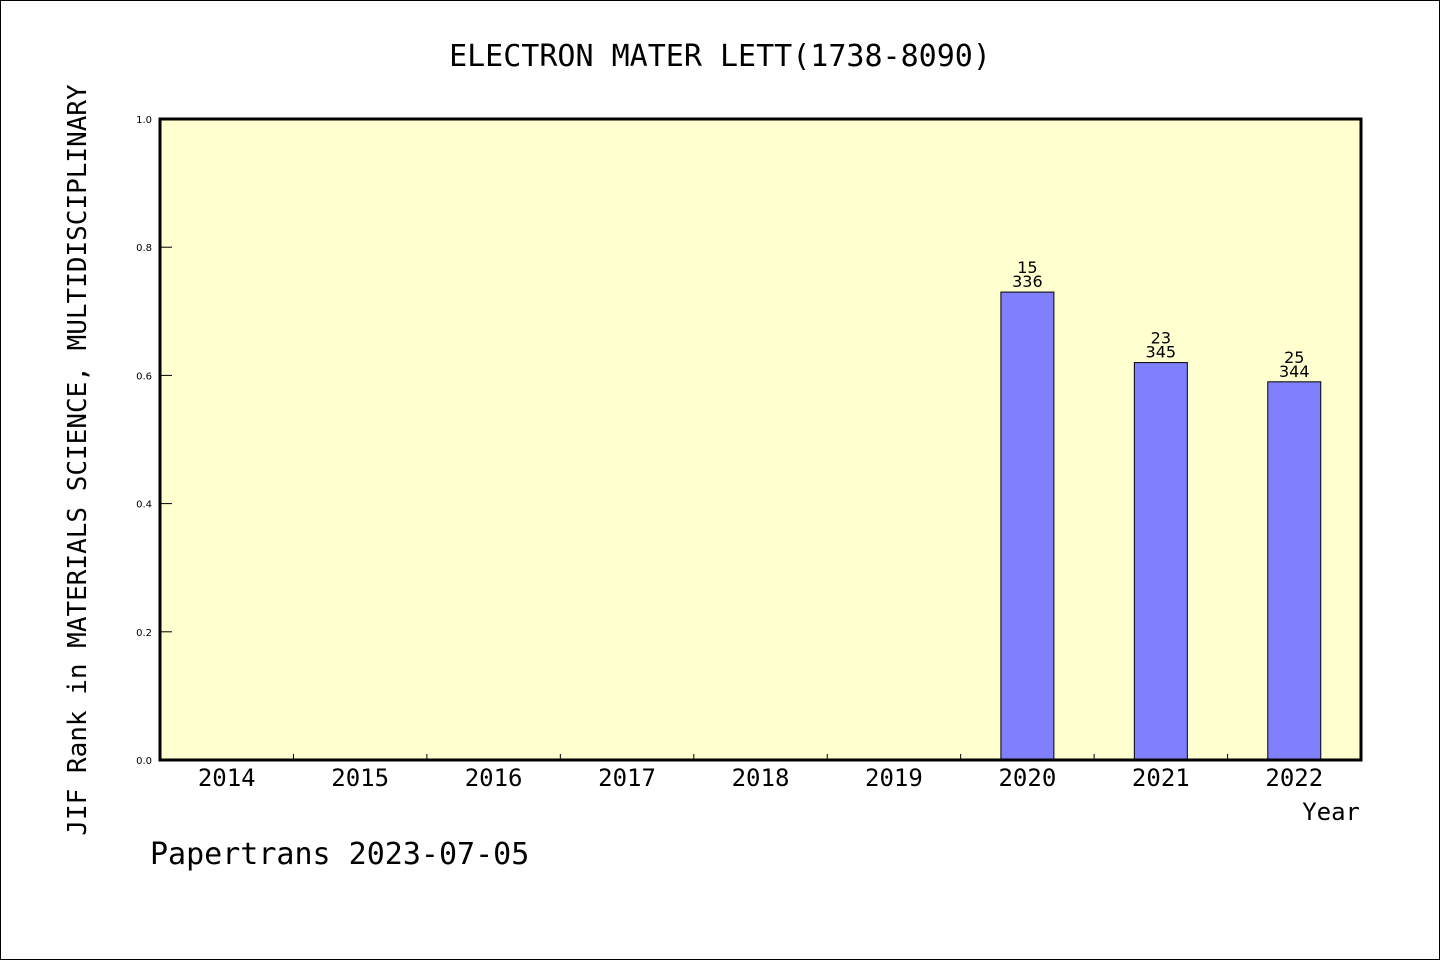  Describe the element at coordinates (144, 248) in the screenshot. I see `y-tick-label: 0.8` at that location.